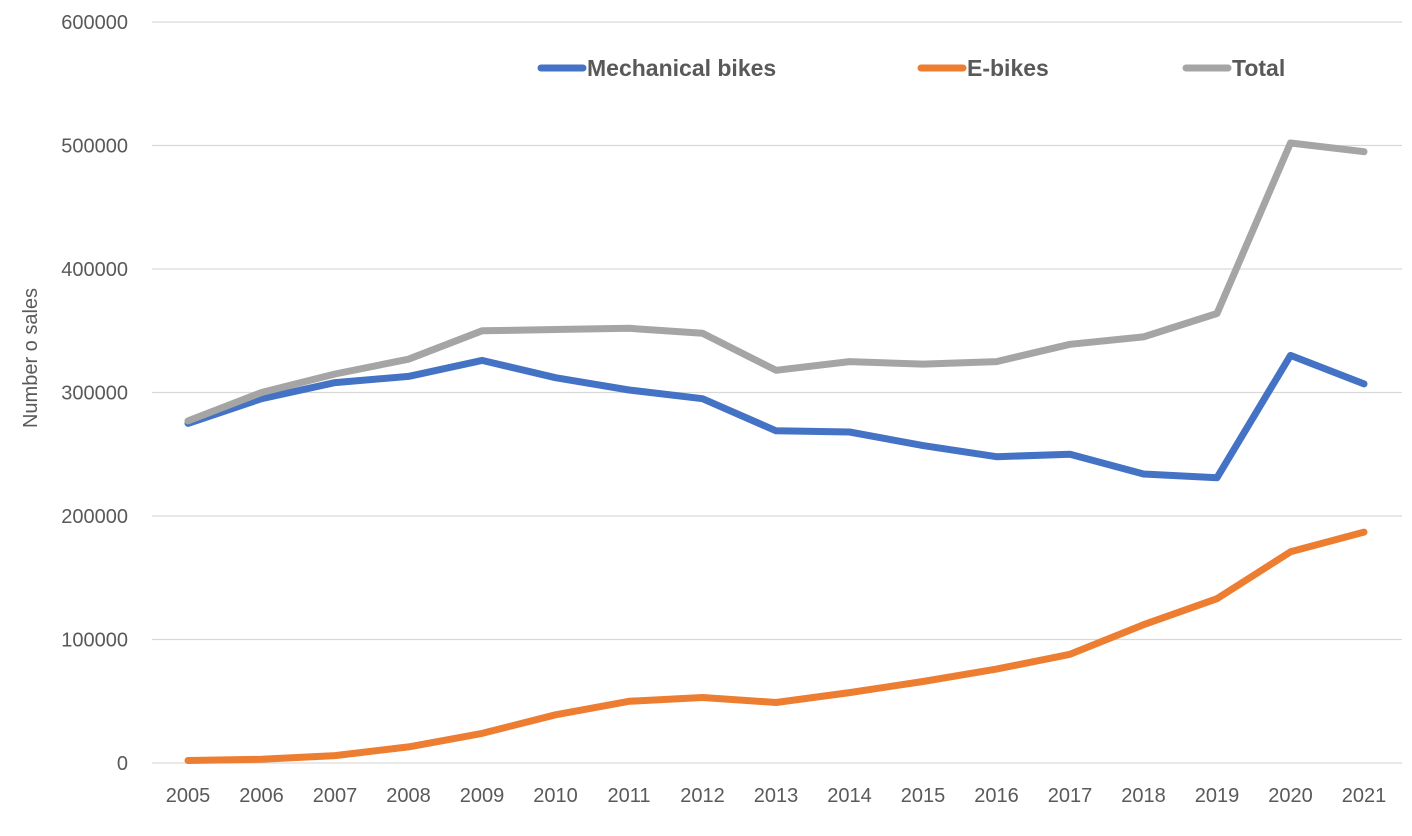 Image resolution: width=1412 pixels, height=836 pixels. Describe the element at coordinates (482, 796) in the screenshot. I see `x-tick-label: 2009` at that location.